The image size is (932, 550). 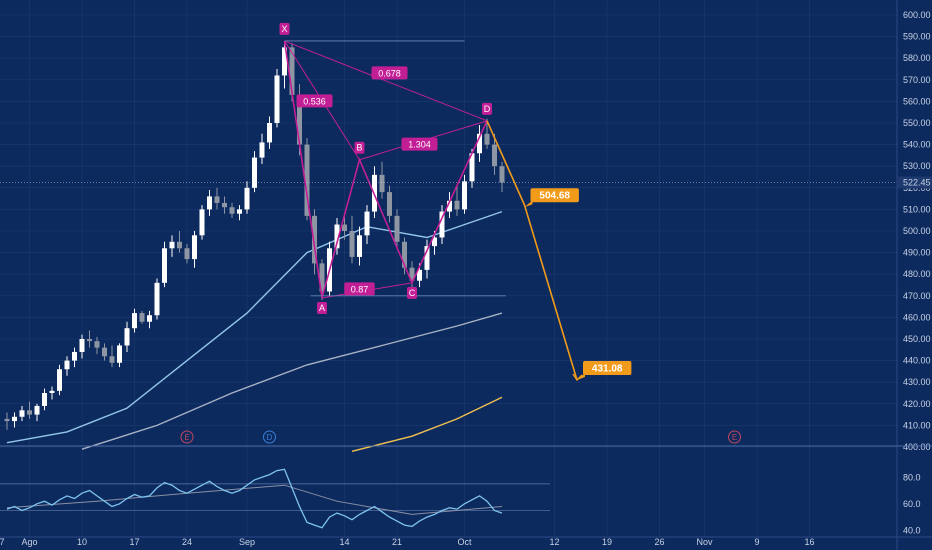 What do you see at coordinates (912, 504) in the screenshot?
I see `osc-tick-label: 60.0` at bounding box center [912, 504].